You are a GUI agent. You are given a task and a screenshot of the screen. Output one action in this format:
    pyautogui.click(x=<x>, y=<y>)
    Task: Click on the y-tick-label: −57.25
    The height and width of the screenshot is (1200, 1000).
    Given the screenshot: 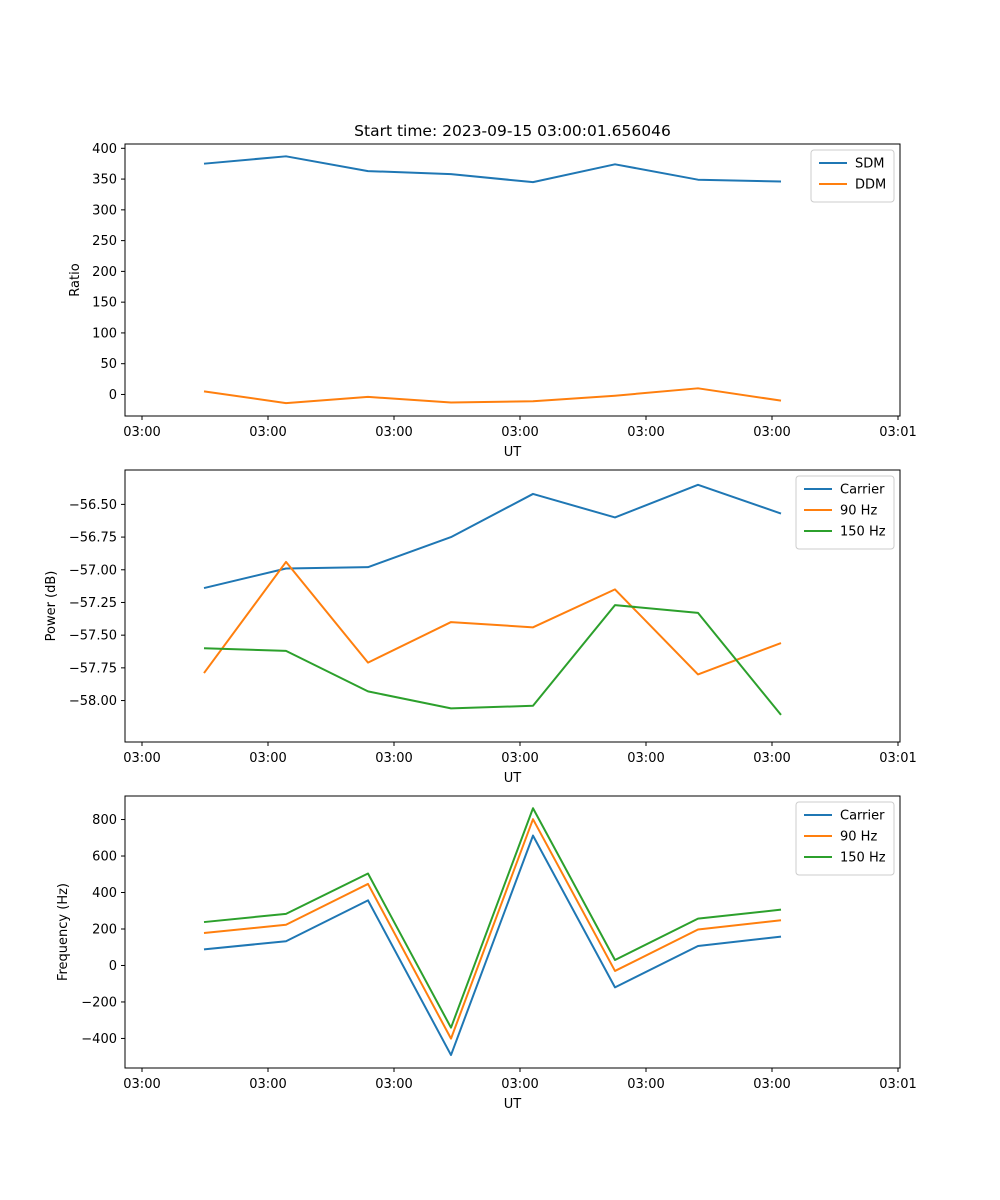 What is the action you would take?
    pyautogui.click(x=93, y=603)
    